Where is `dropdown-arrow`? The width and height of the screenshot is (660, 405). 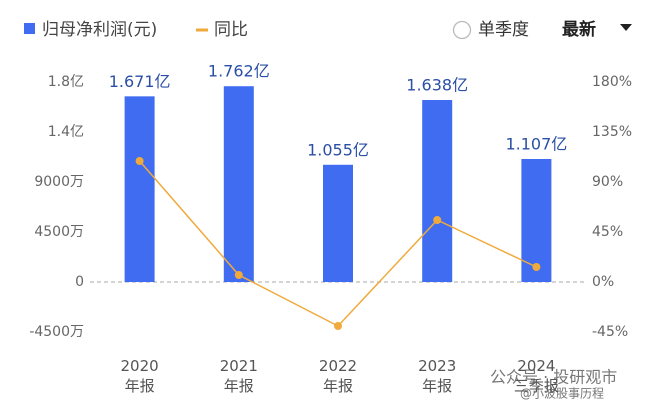
dropdown-arrow is located at coordinates (626, 27).